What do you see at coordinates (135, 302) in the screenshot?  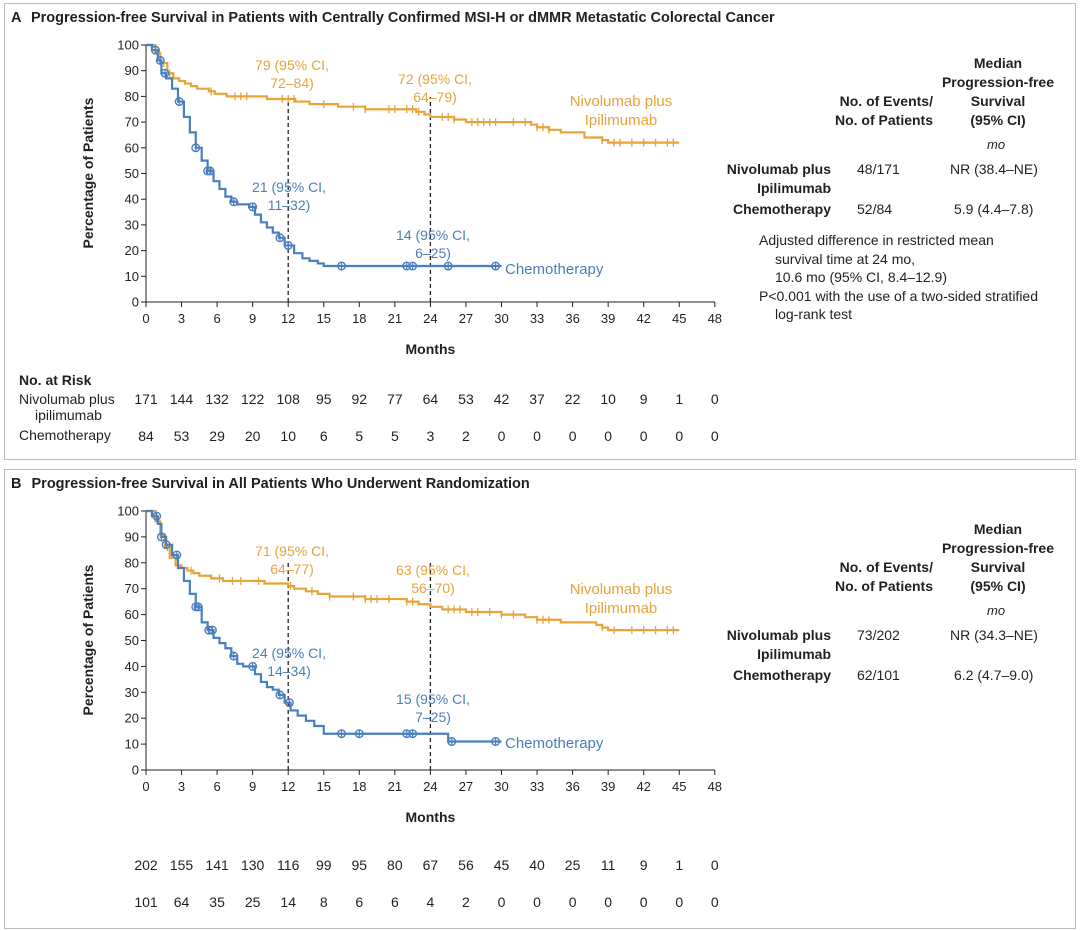 I see `y-tick-label: 0` at bounding box center [135, 302].